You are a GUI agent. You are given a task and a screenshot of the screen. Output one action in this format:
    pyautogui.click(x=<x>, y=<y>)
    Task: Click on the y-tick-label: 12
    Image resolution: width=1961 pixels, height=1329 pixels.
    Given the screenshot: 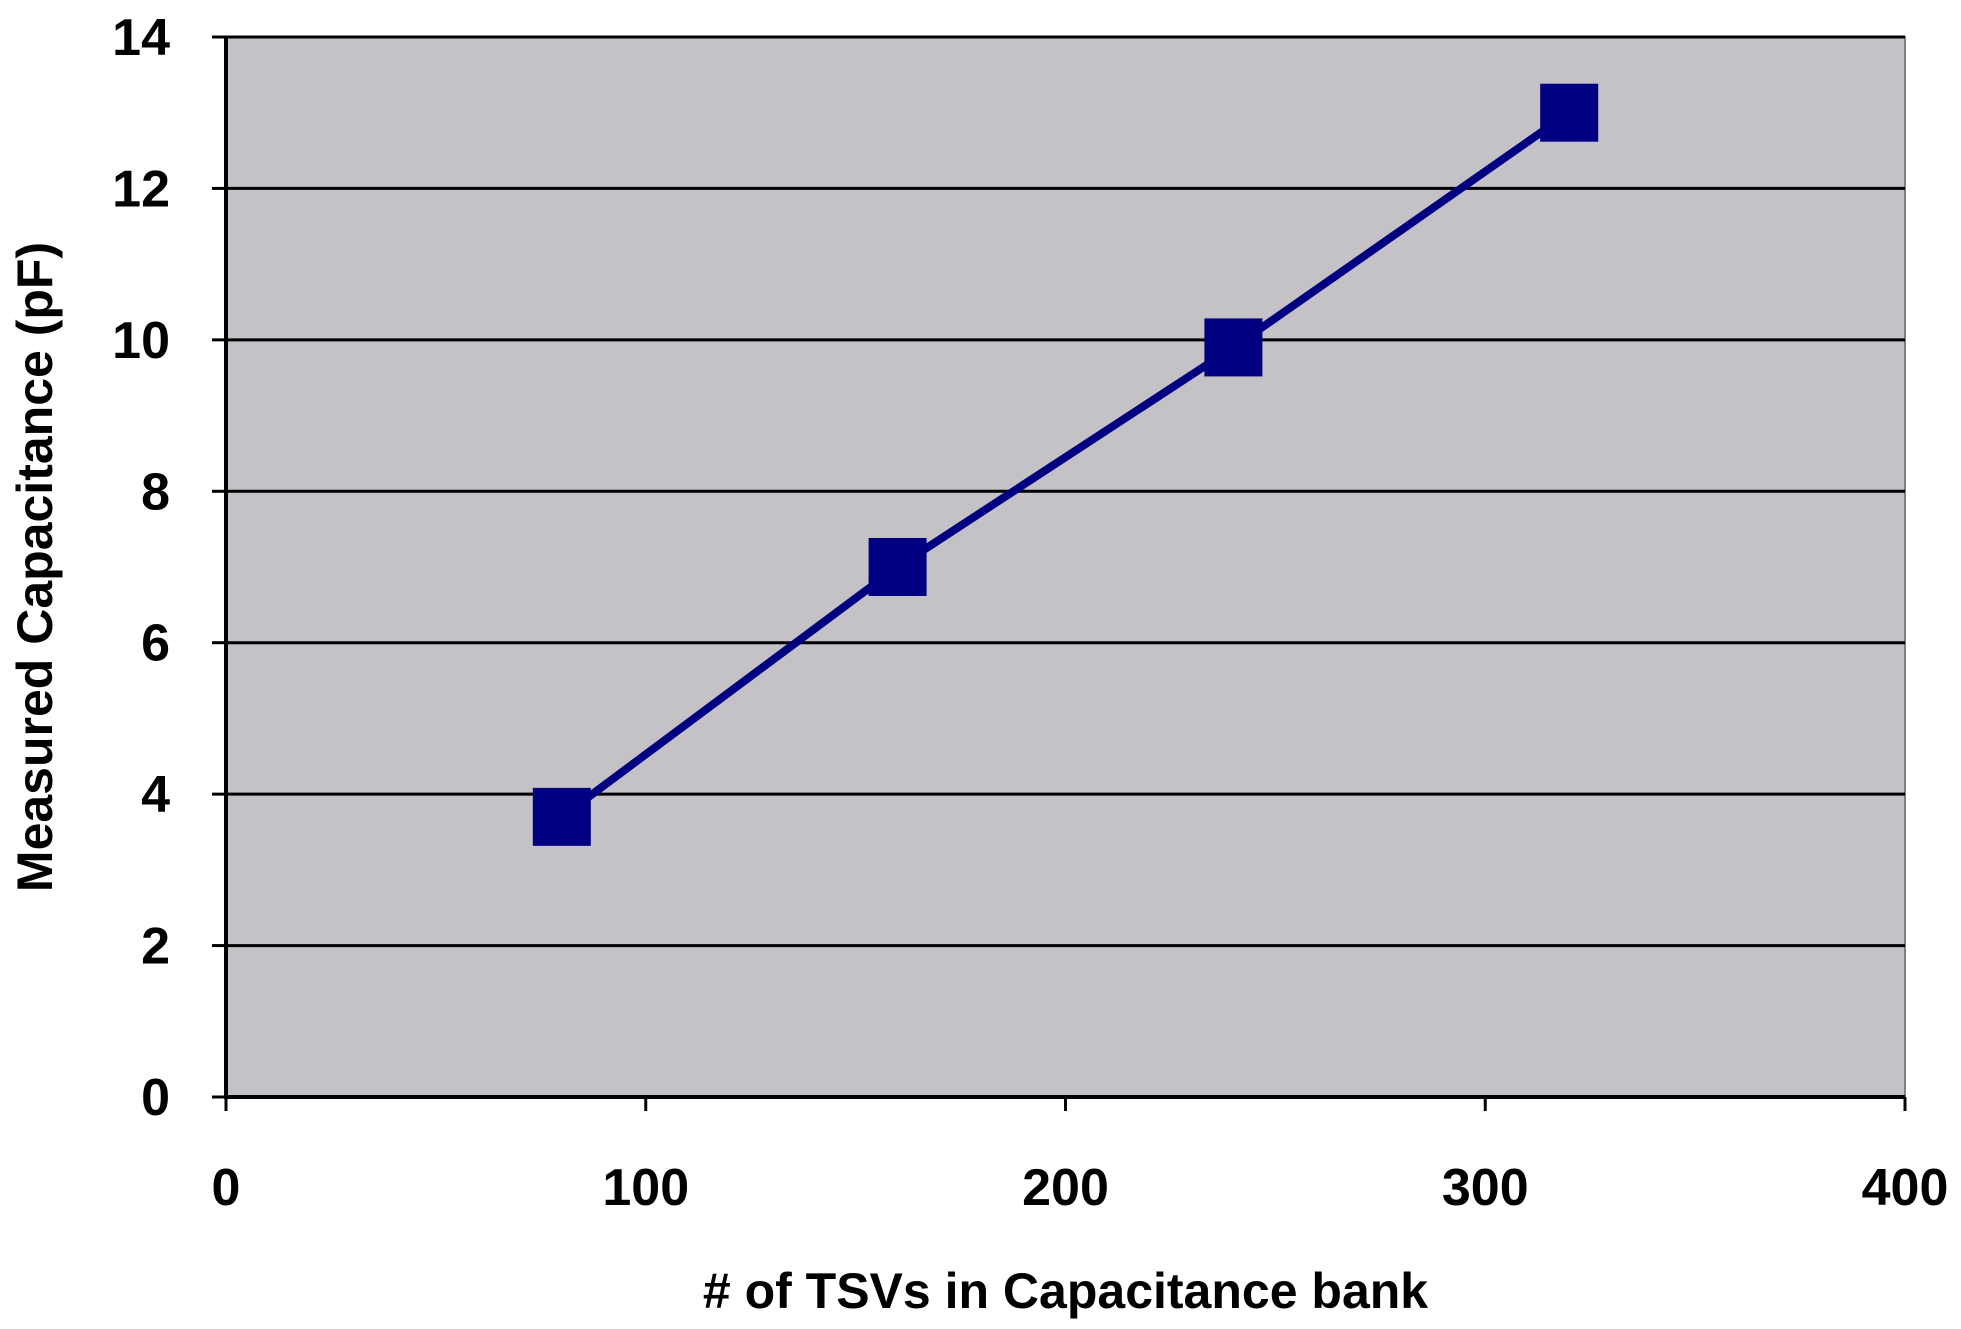 What is the action you would take?
    pyautogui.click(x=141, y=189)
    